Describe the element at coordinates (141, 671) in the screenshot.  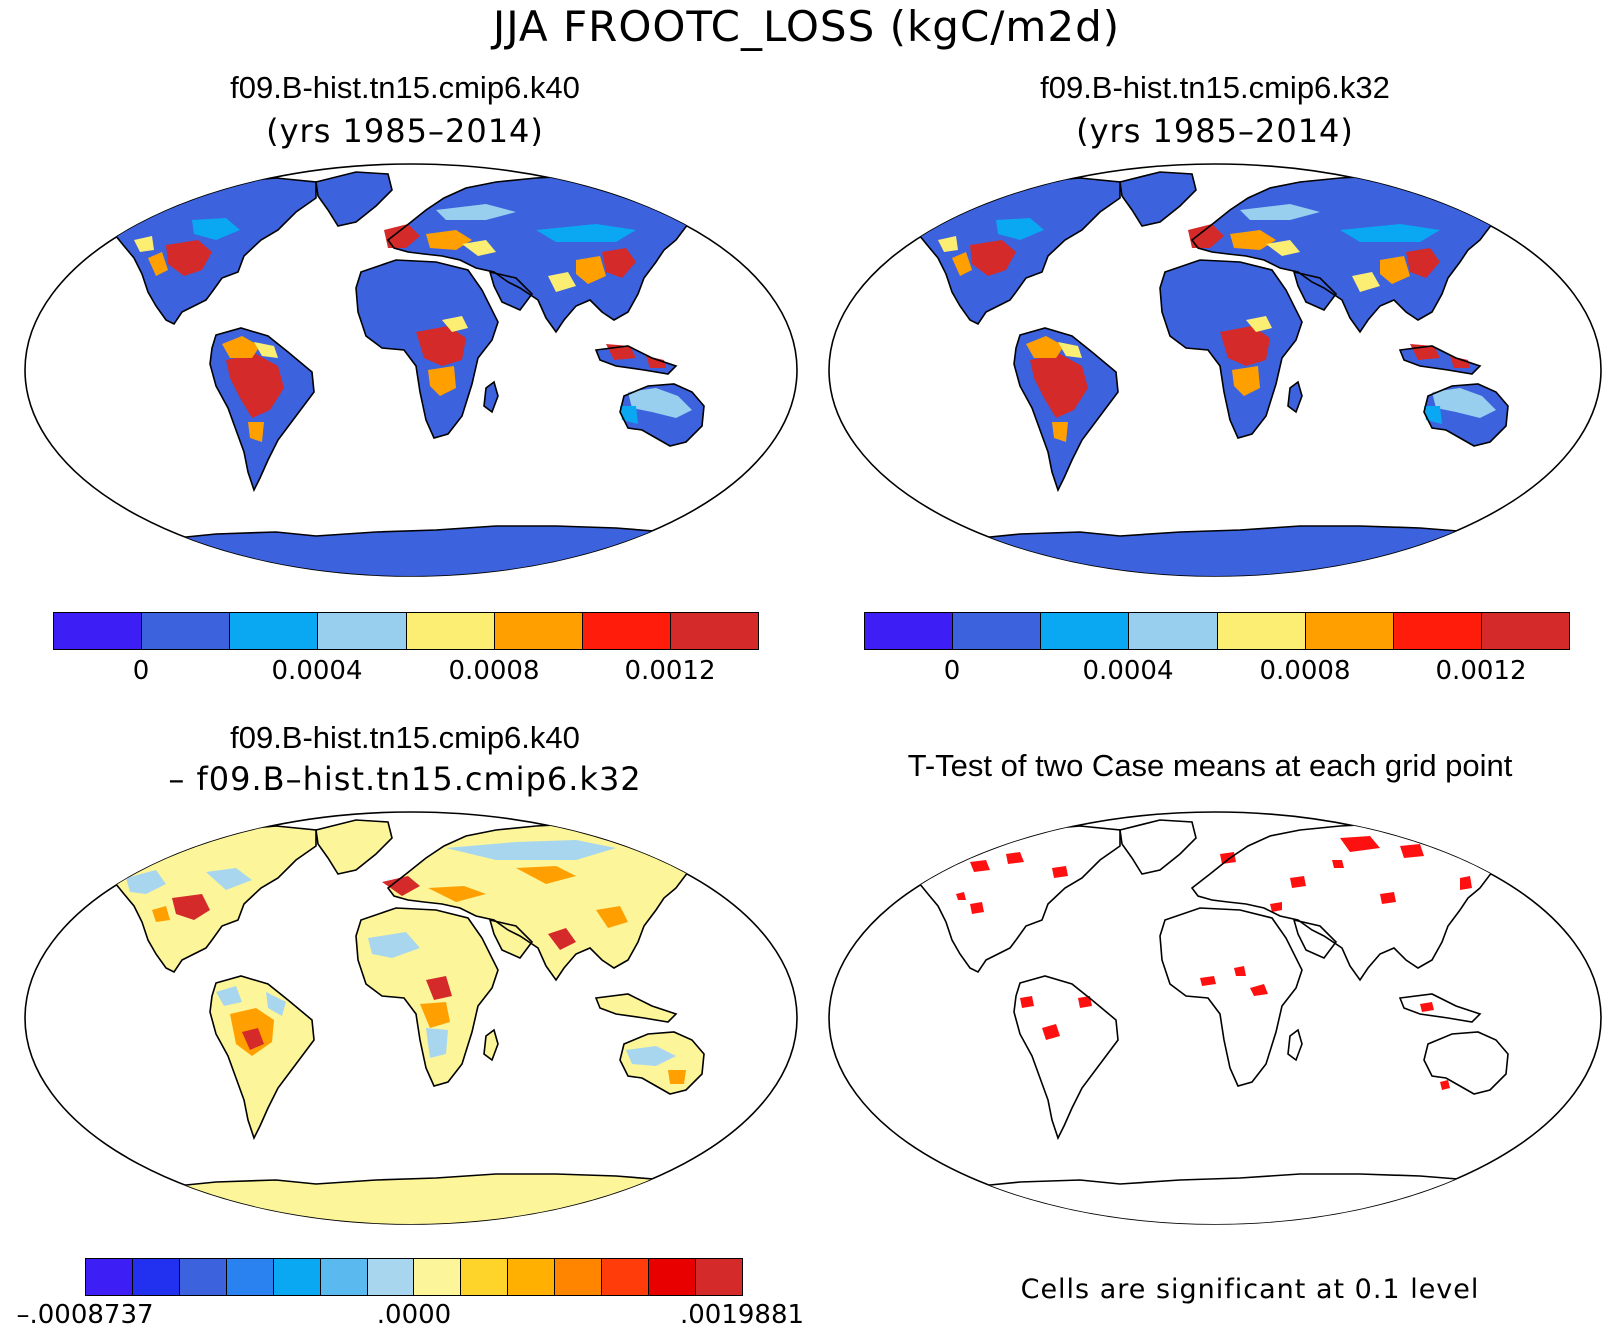
I see `cbar-tl-tick-0: 0` at that location.